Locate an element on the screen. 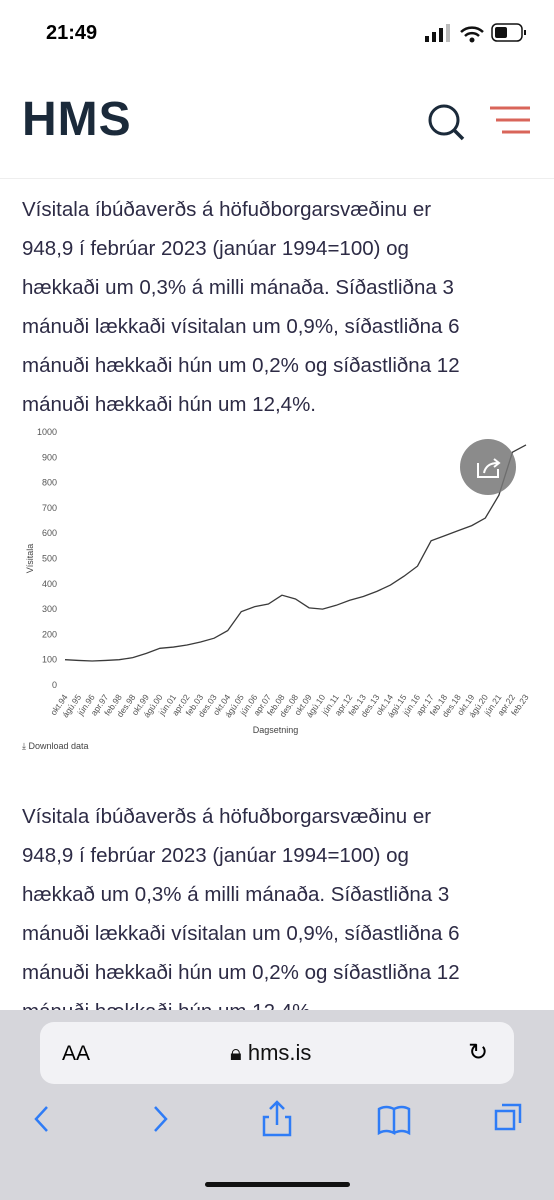 The height and width of the screenshot is (1200, 554). y-tick-label: 200 is located at coordinates (49, 634).